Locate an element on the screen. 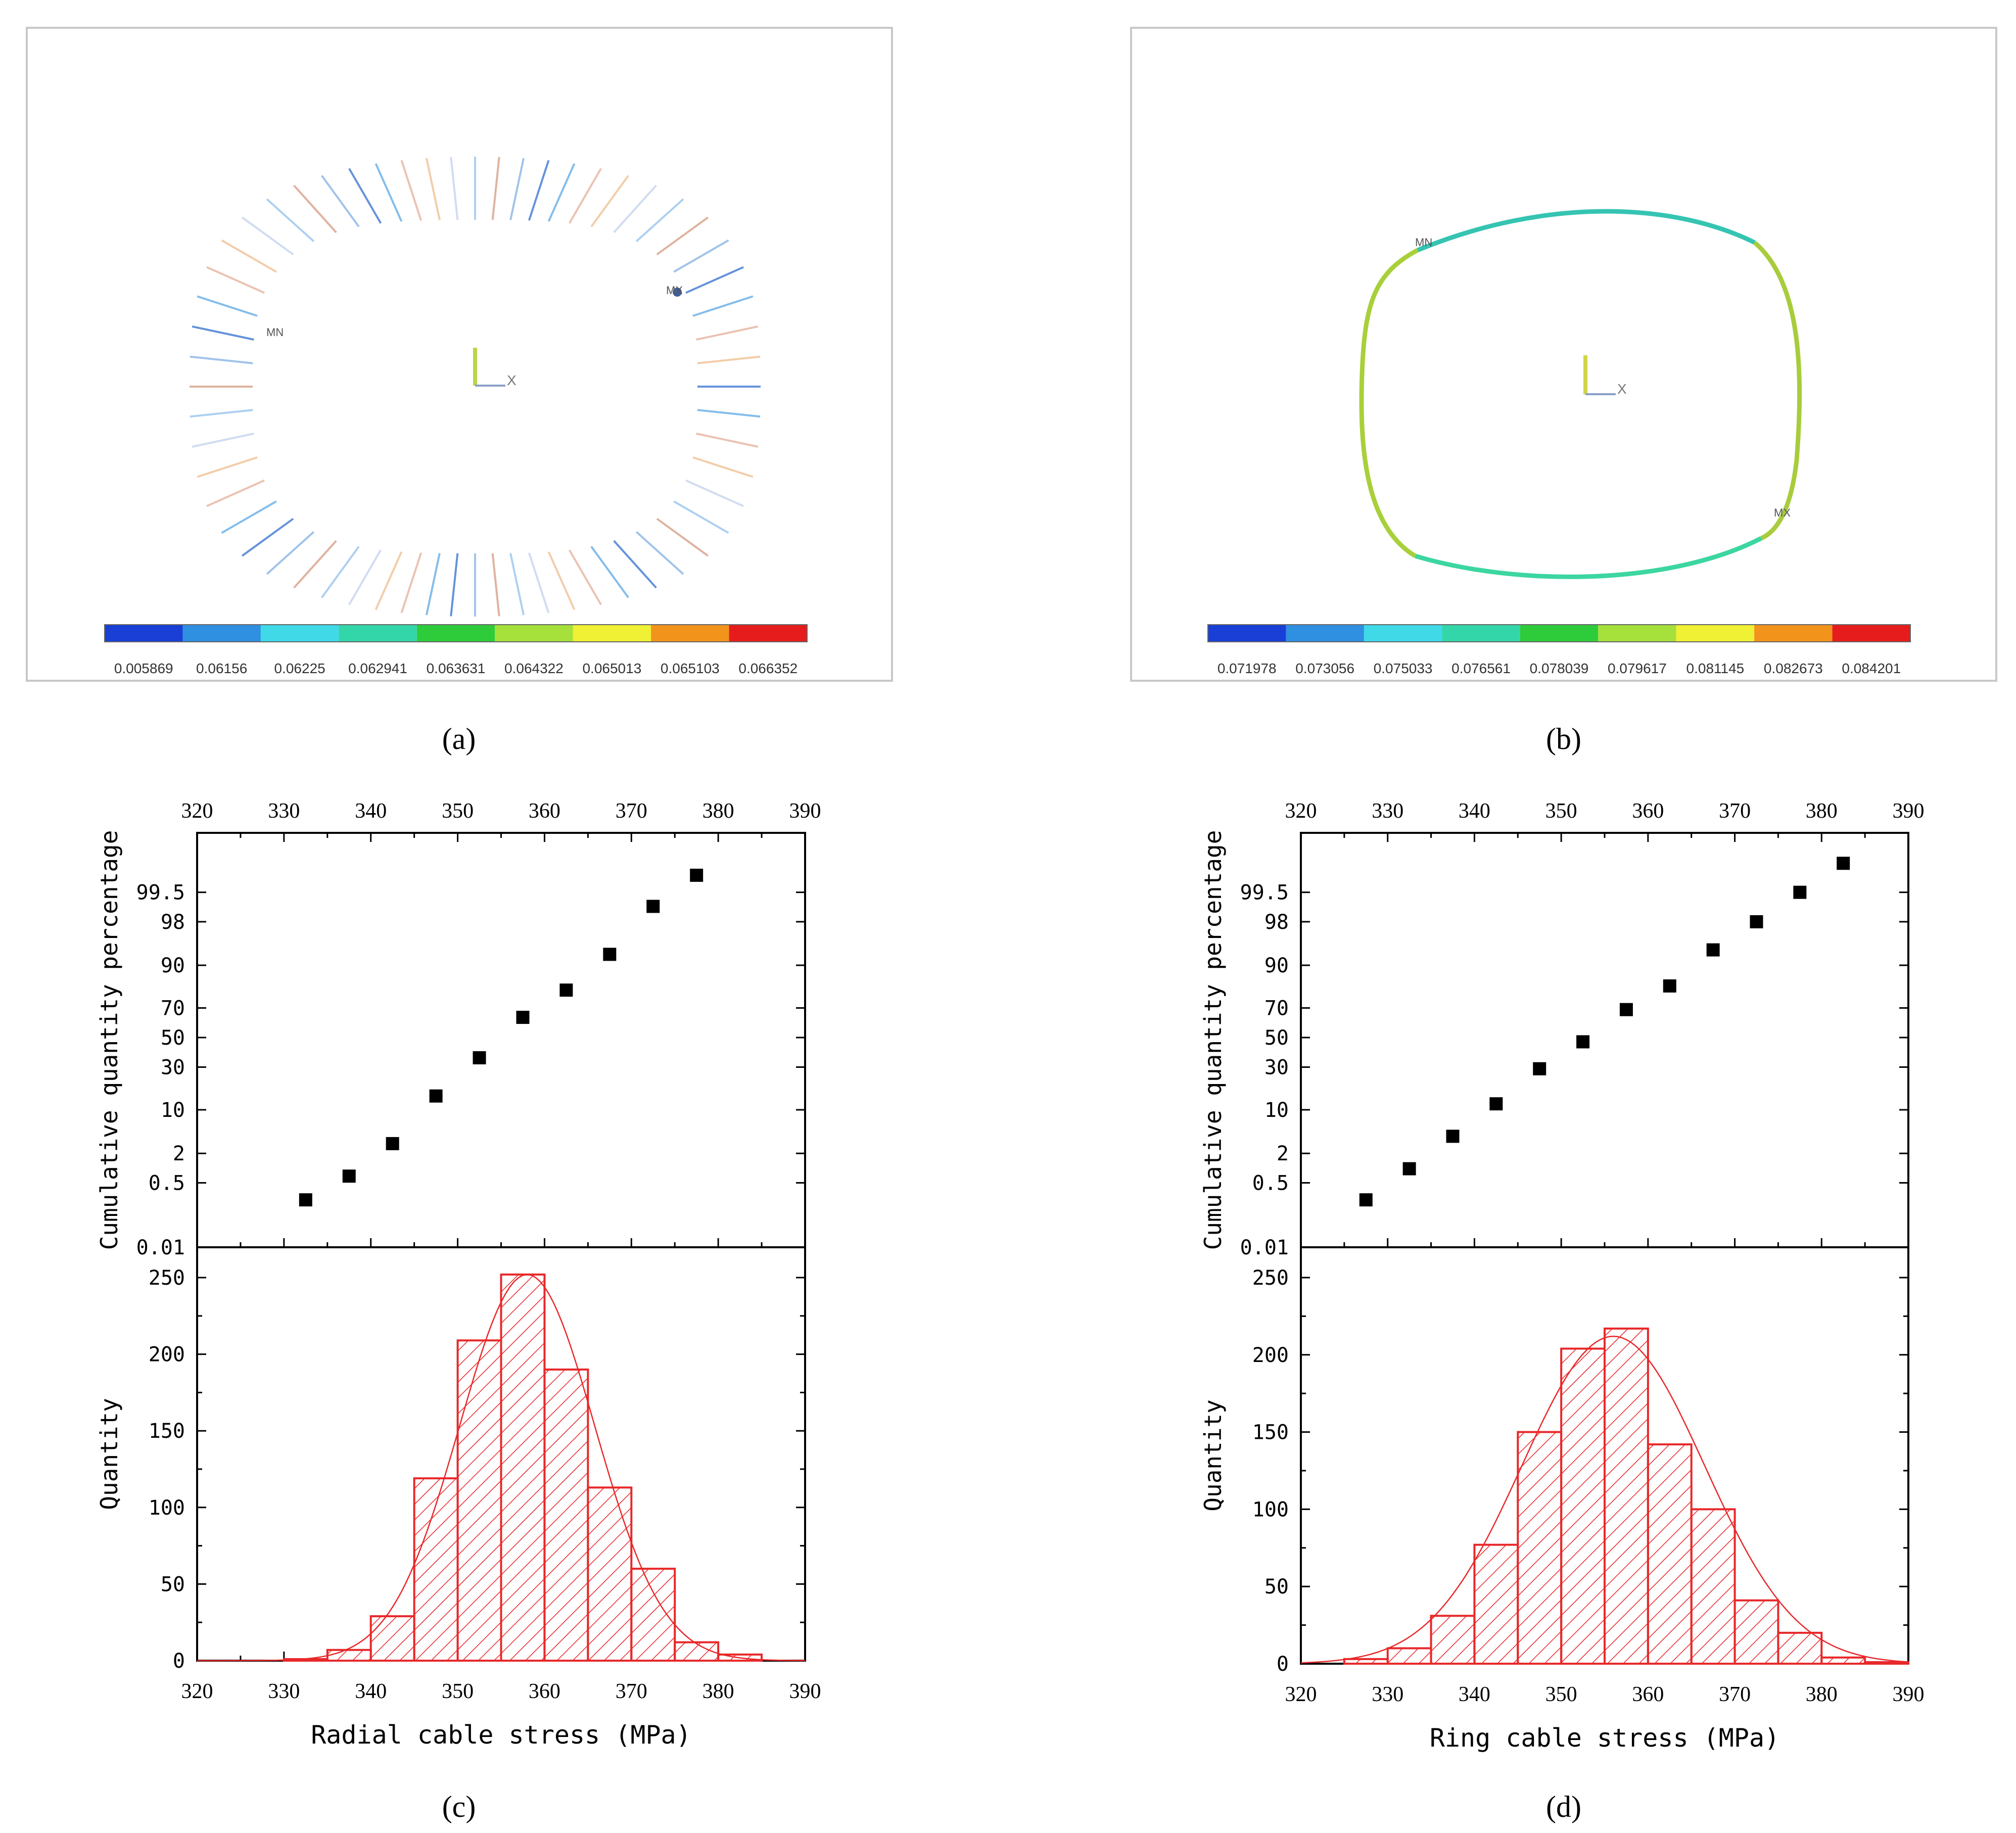 Image resolution: width=2016 pixels, height=1833 pixels. x-axis-label: Radial cable stress (MPa) is located at coordinates (501, 1735).